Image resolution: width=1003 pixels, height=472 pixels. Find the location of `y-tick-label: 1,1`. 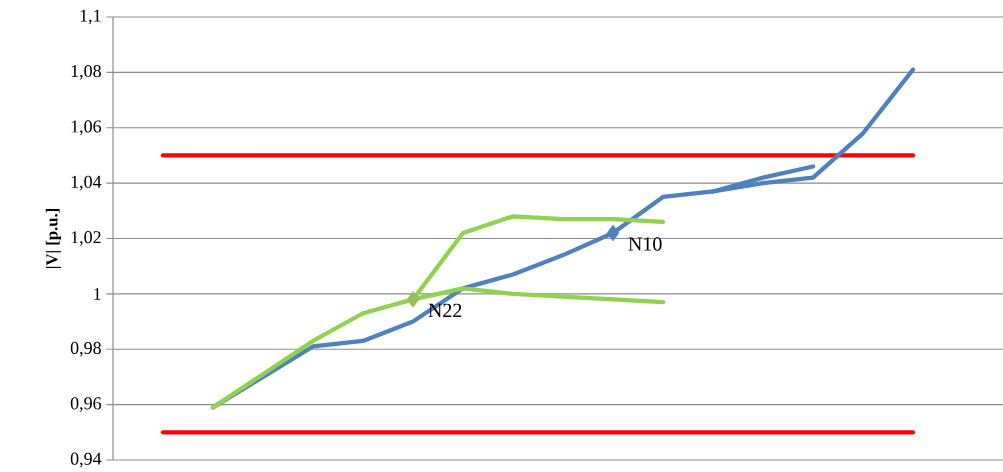

y-tick-label: 1,1 is located at coordinates (90, 17).